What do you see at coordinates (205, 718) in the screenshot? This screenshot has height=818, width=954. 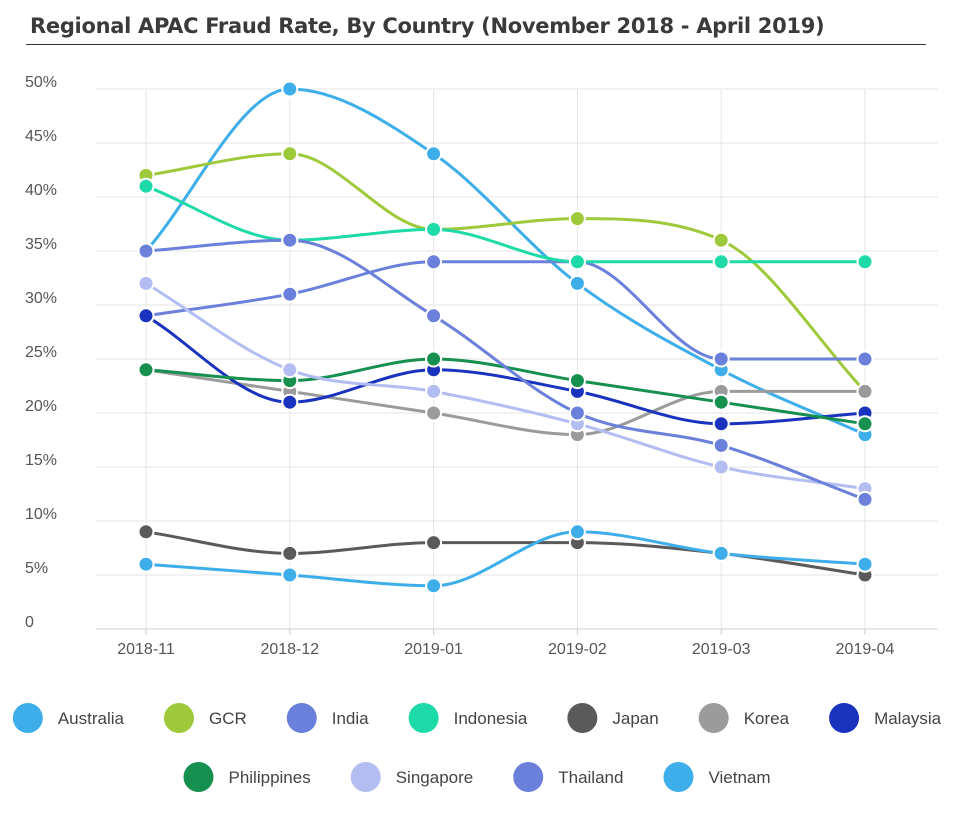 I see `legend-item-gcr: GCR` at bounding box center [205, 718].